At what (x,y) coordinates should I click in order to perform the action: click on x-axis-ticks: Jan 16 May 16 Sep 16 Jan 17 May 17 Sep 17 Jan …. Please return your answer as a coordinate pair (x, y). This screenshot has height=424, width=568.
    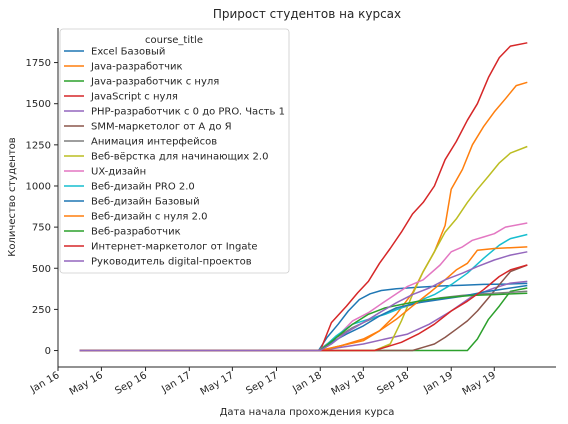
    Looking at the image, I should click on (263, 382).